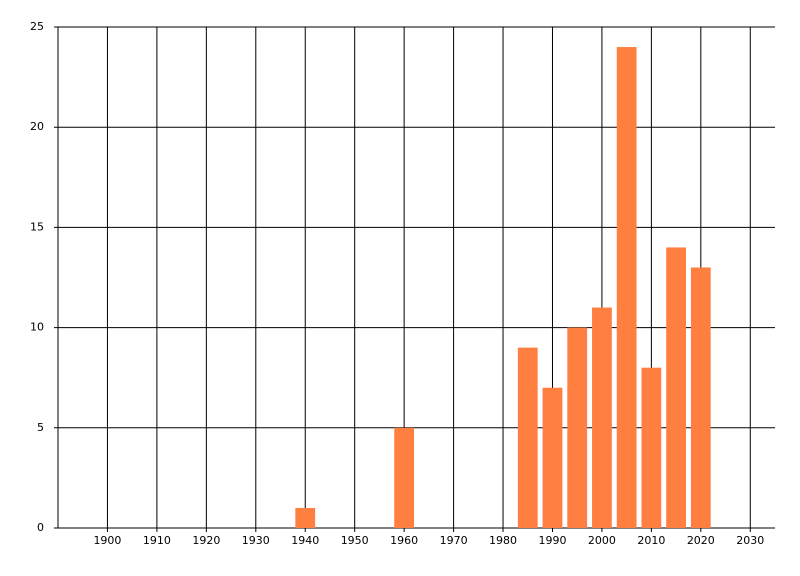  What do you see at coordinates (37, 327) in the screenshot?
I see `y-tick-label: 10` at bounding box center [37, 327].